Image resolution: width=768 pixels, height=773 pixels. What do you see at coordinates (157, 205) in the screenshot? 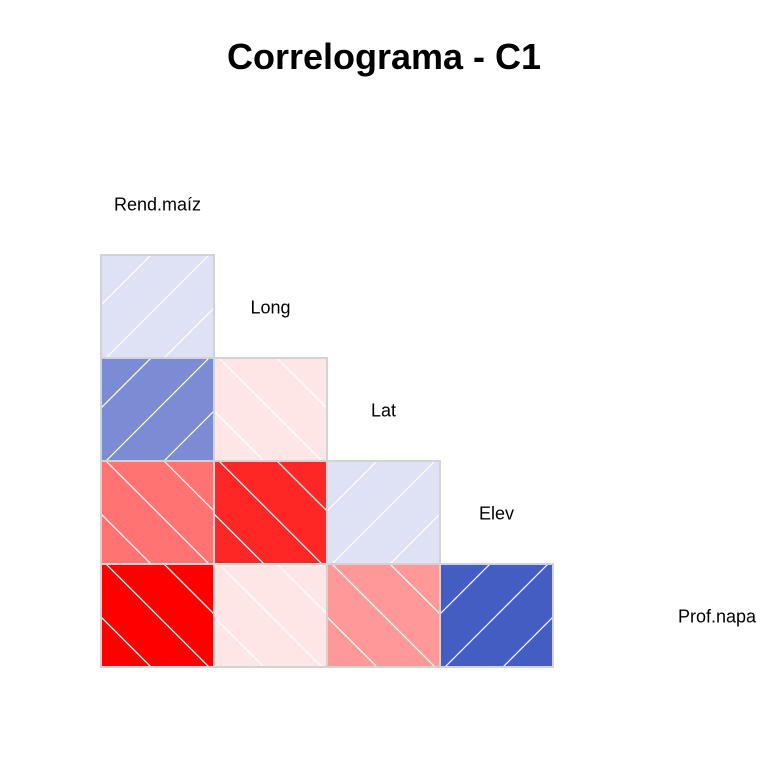
I see `variable-label-rend-maiz: Rend.maíz` at bounding box center [157, 205].